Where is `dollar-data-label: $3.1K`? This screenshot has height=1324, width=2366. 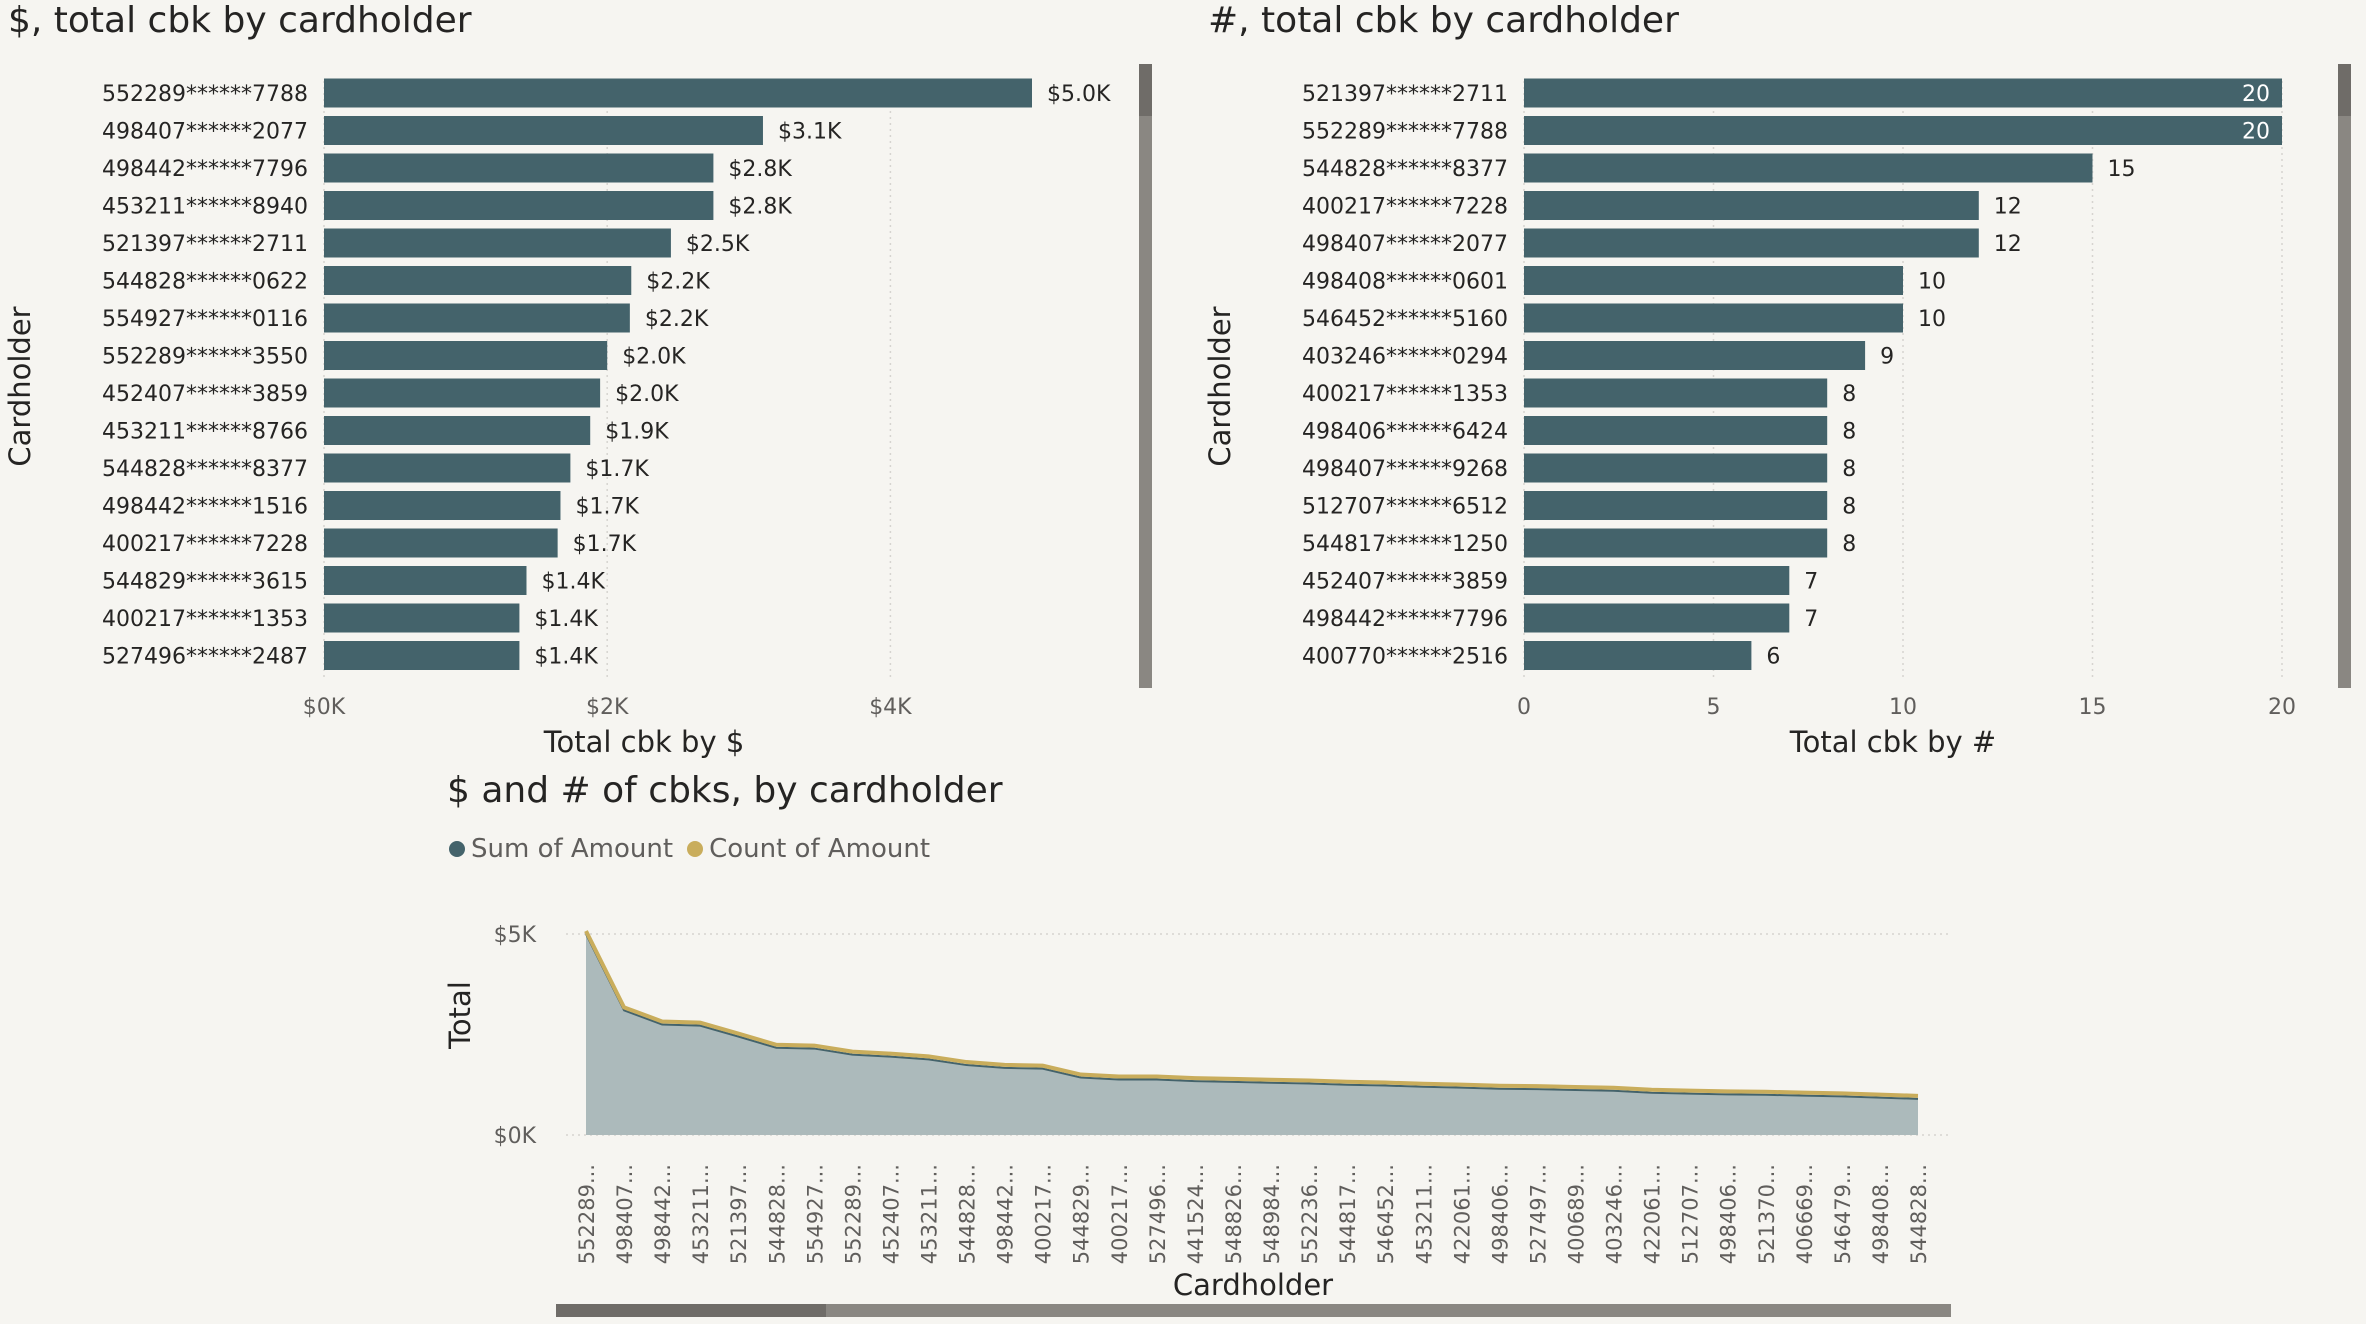
dollar-data-label: $3.1K is located at coordinates (810, 132).